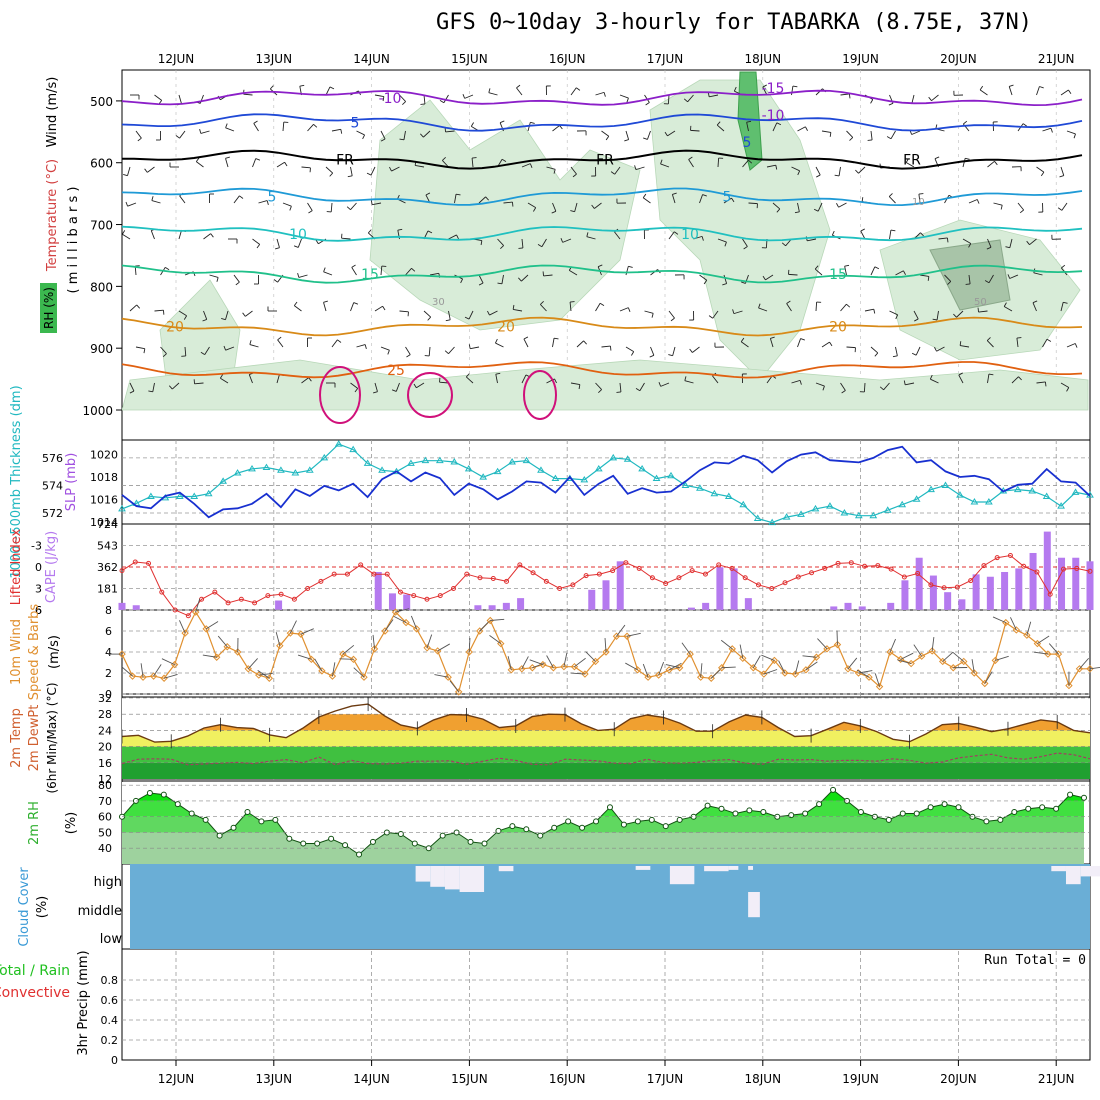 The width and height of the screenshot is (1100, 1100). What do you see at coordinates (860, 1079) in the screenshot?
I see `date-label-bottom: 19JUN` at bounding box center [860, 1079].